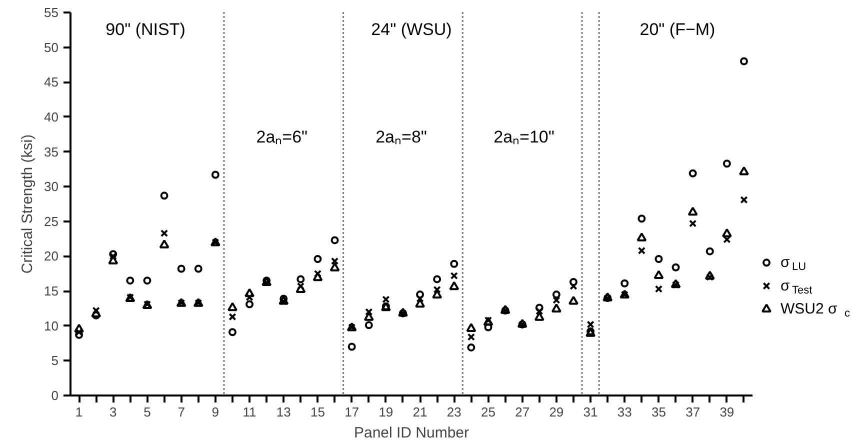 The height and width of the screenshot is (444, 864). What do you see at coordinates (282, 136) in the screenshot?
I see `annotation: 2aₙ=6"` at bounding box center [282, 136].